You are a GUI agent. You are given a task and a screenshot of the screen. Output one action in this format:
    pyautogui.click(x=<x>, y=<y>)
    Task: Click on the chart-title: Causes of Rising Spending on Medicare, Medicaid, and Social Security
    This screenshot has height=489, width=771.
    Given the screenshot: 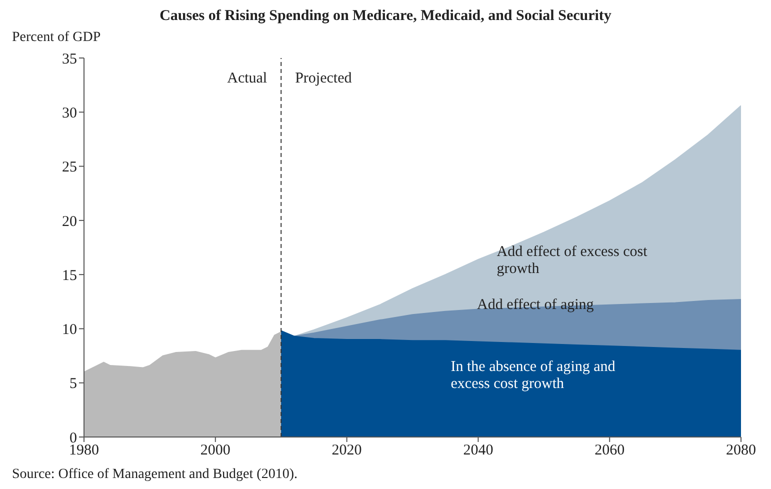 What is the action you would take?
    pyautogui.click(x=385, y=17)
    